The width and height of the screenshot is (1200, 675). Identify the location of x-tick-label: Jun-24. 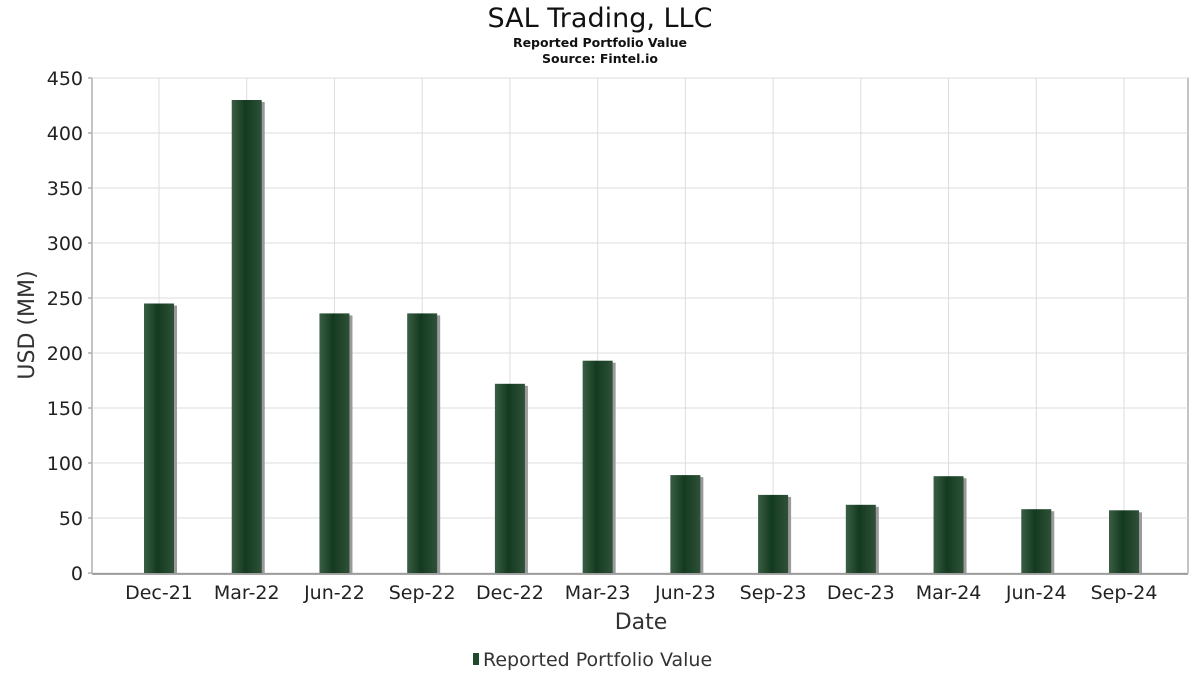
(1036, 593).